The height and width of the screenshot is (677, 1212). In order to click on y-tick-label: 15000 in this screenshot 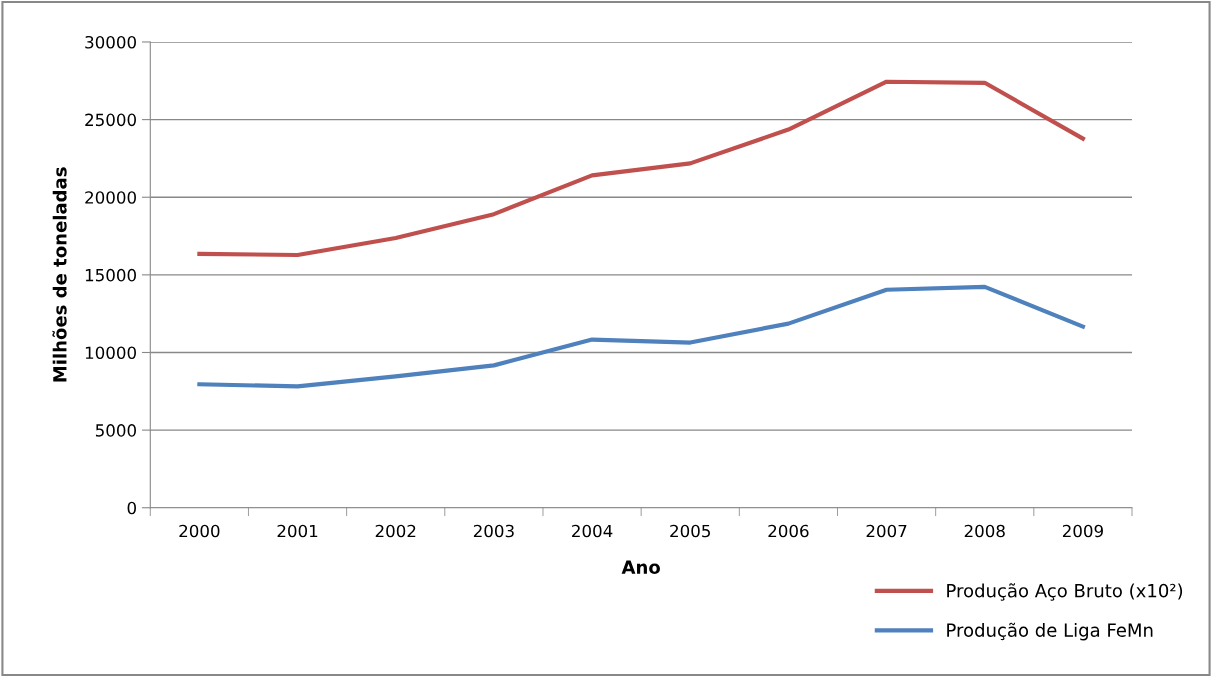, I will do `click(110, 275)`.